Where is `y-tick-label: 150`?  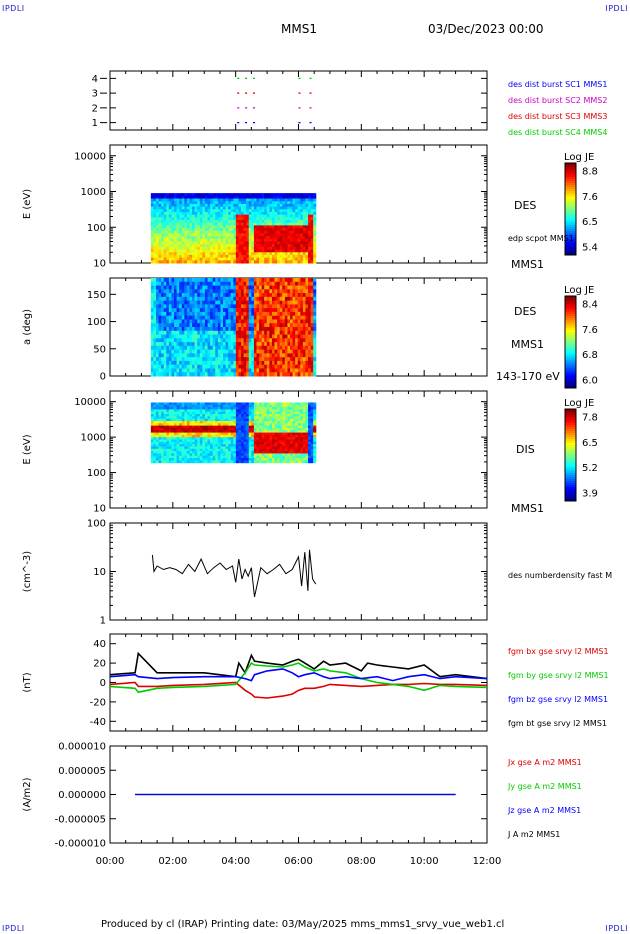 y-tick-label: 150 is located at coordinates (96, 295).